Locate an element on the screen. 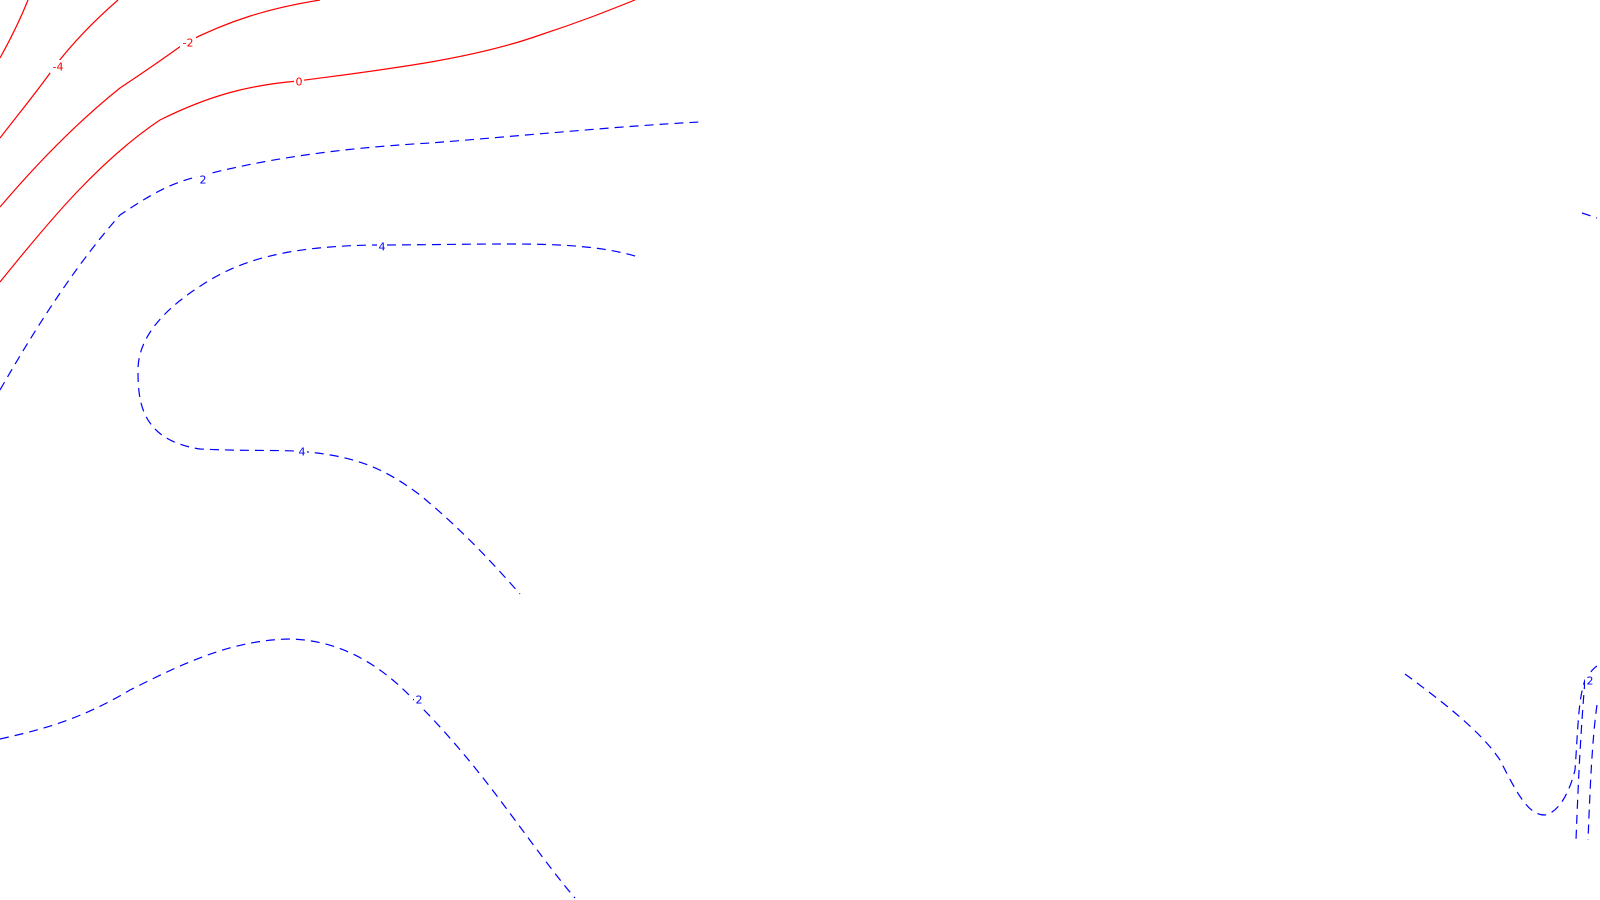  contour-label-pos4-upper-text: 4 is located at coordinates (382, 247).